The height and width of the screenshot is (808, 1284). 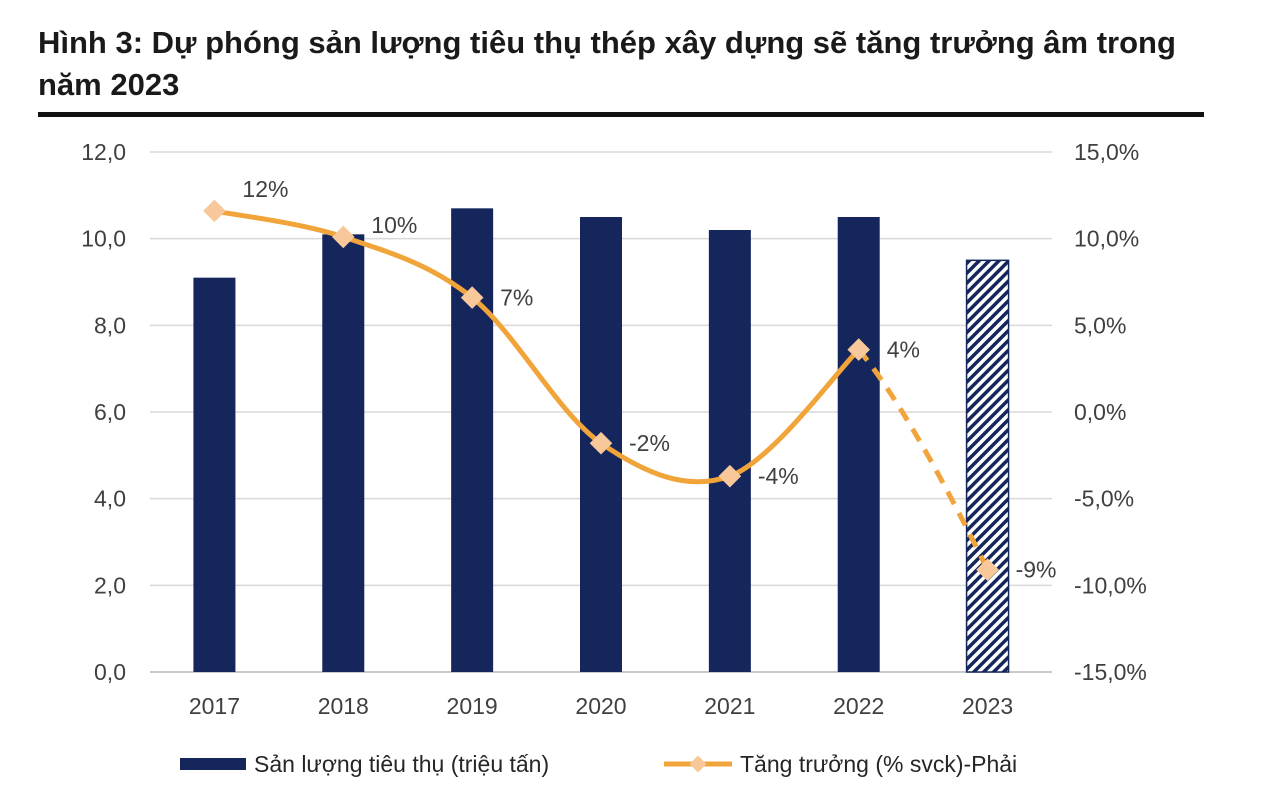 What do you see at coordinates (987, 706) in the screenshot?
I see `x-tick-label: 2023` at bounding box center [987, 706].